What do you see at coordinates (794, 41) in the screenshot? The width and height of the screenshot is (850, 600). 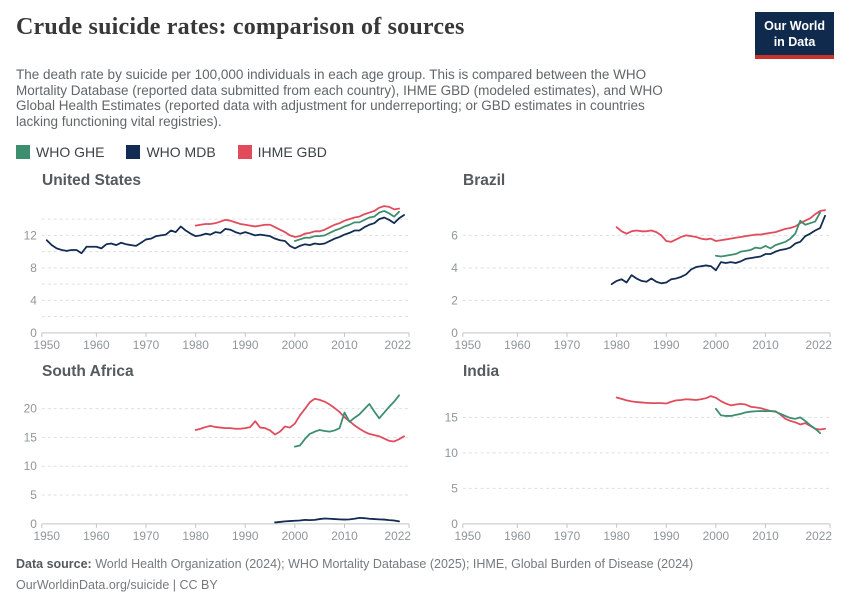 I see `owid-logo-line2: in Data` at bounding box center [794, 41].